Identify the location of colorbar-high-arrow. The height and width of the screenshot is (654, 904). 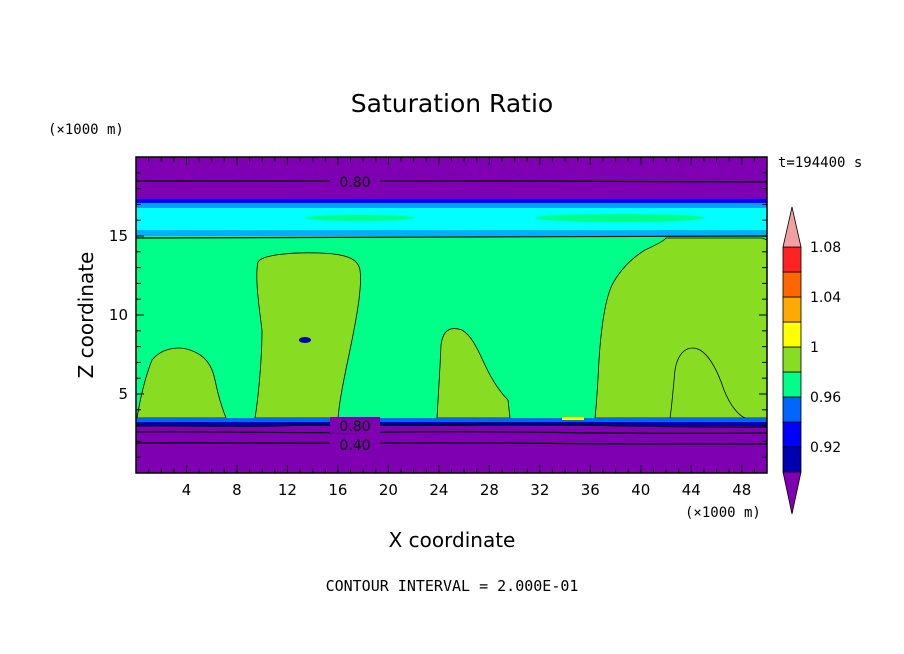
(792, 227).